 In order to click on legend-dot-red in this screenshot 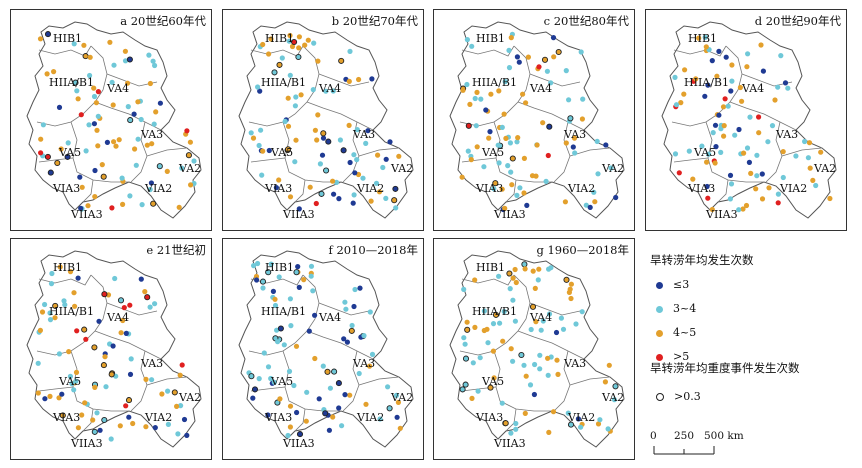, I will do `click(659, 357)`.